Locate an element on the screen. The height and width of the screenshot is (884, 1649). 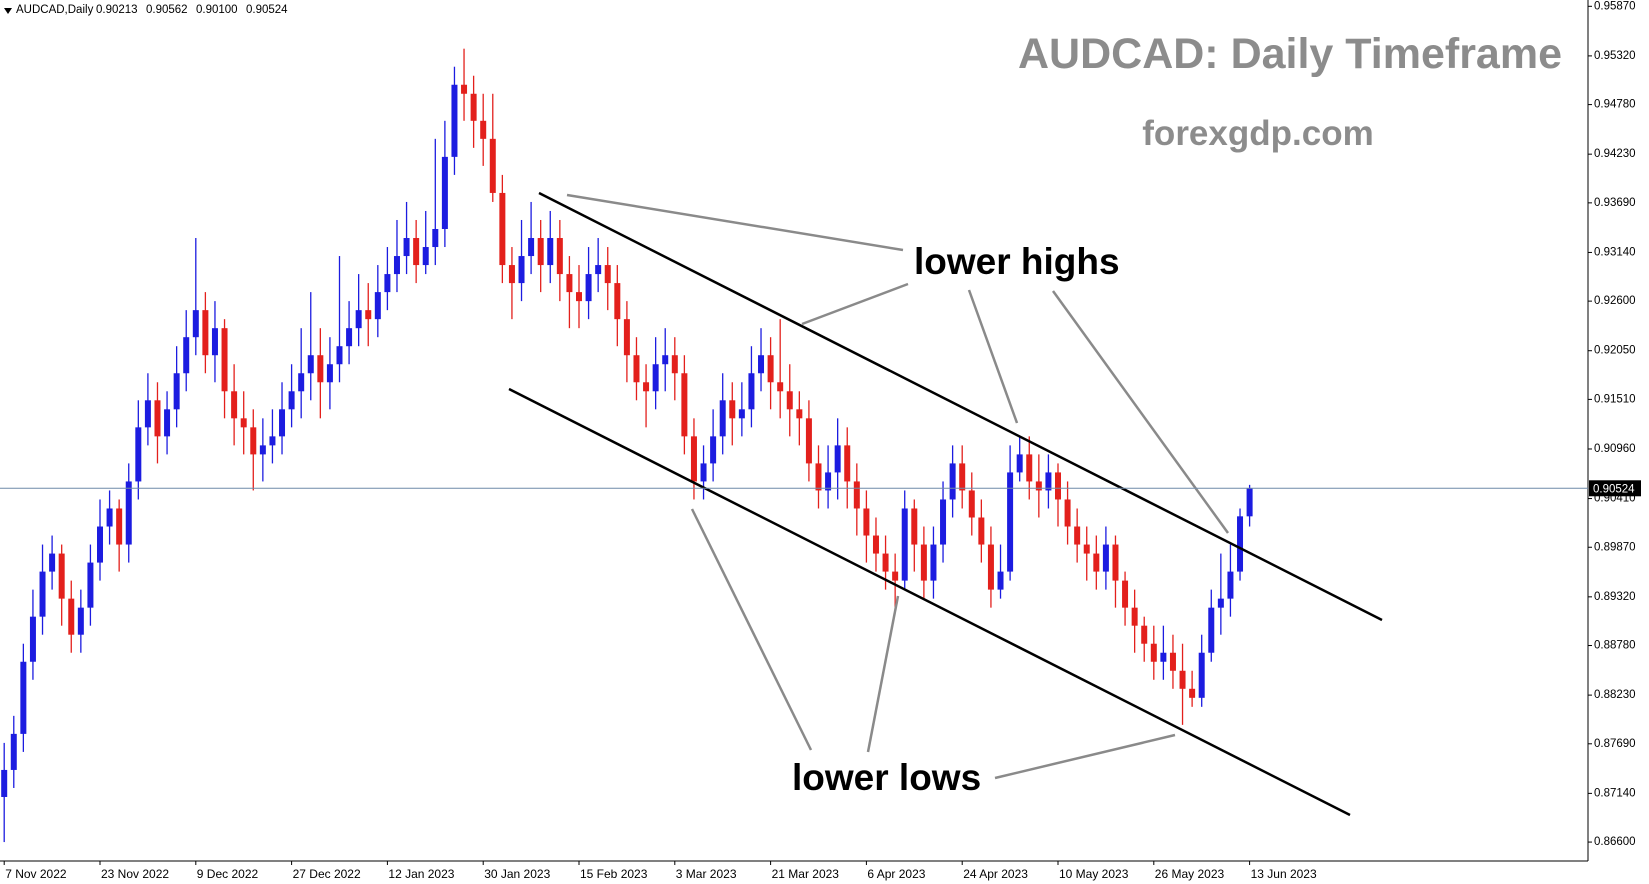
y-tick-label: 0.95320 is located at coordinates (1615, 56).